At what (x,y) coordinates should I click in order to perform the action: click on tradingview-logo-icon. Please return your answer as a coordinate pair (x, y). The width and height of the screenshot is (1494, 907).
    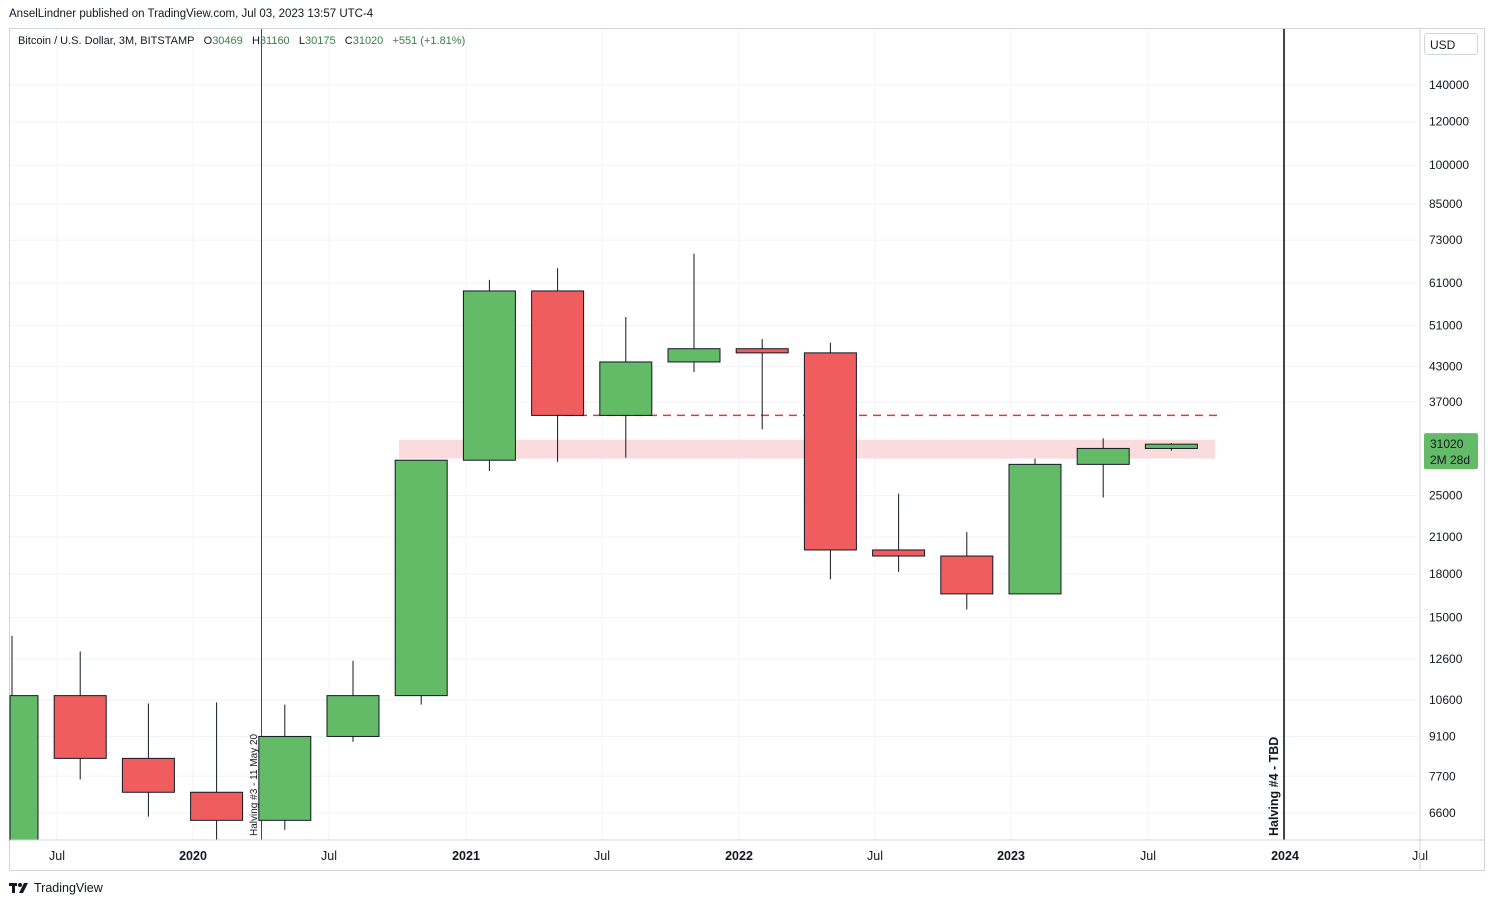
    Looking at the image, I should click on (18, 888).